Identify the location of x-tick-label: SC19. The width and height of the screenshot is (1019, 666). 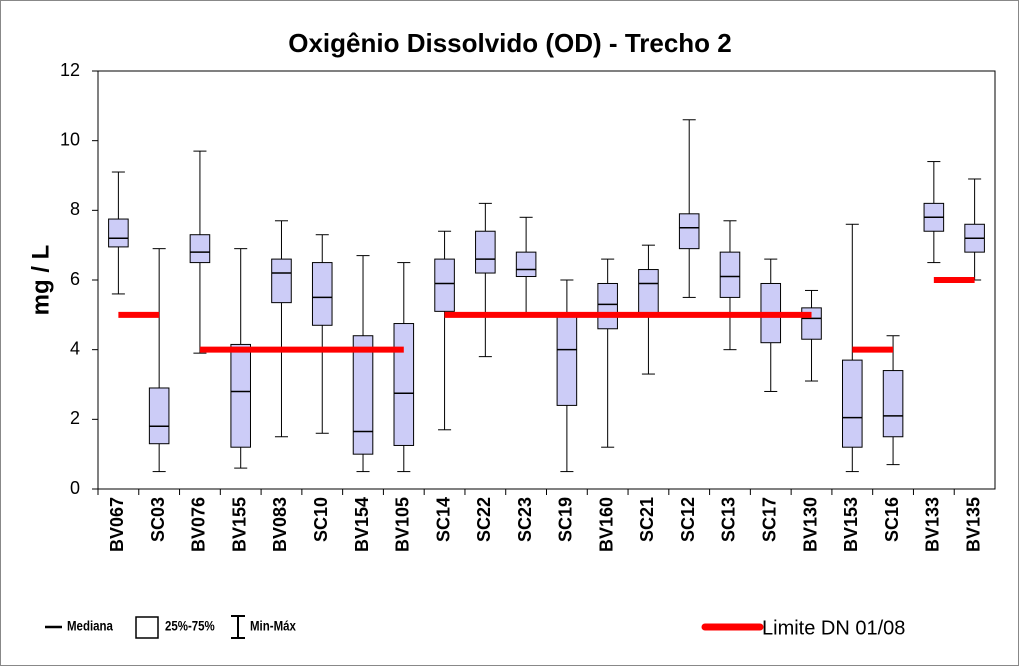
(566, 519).